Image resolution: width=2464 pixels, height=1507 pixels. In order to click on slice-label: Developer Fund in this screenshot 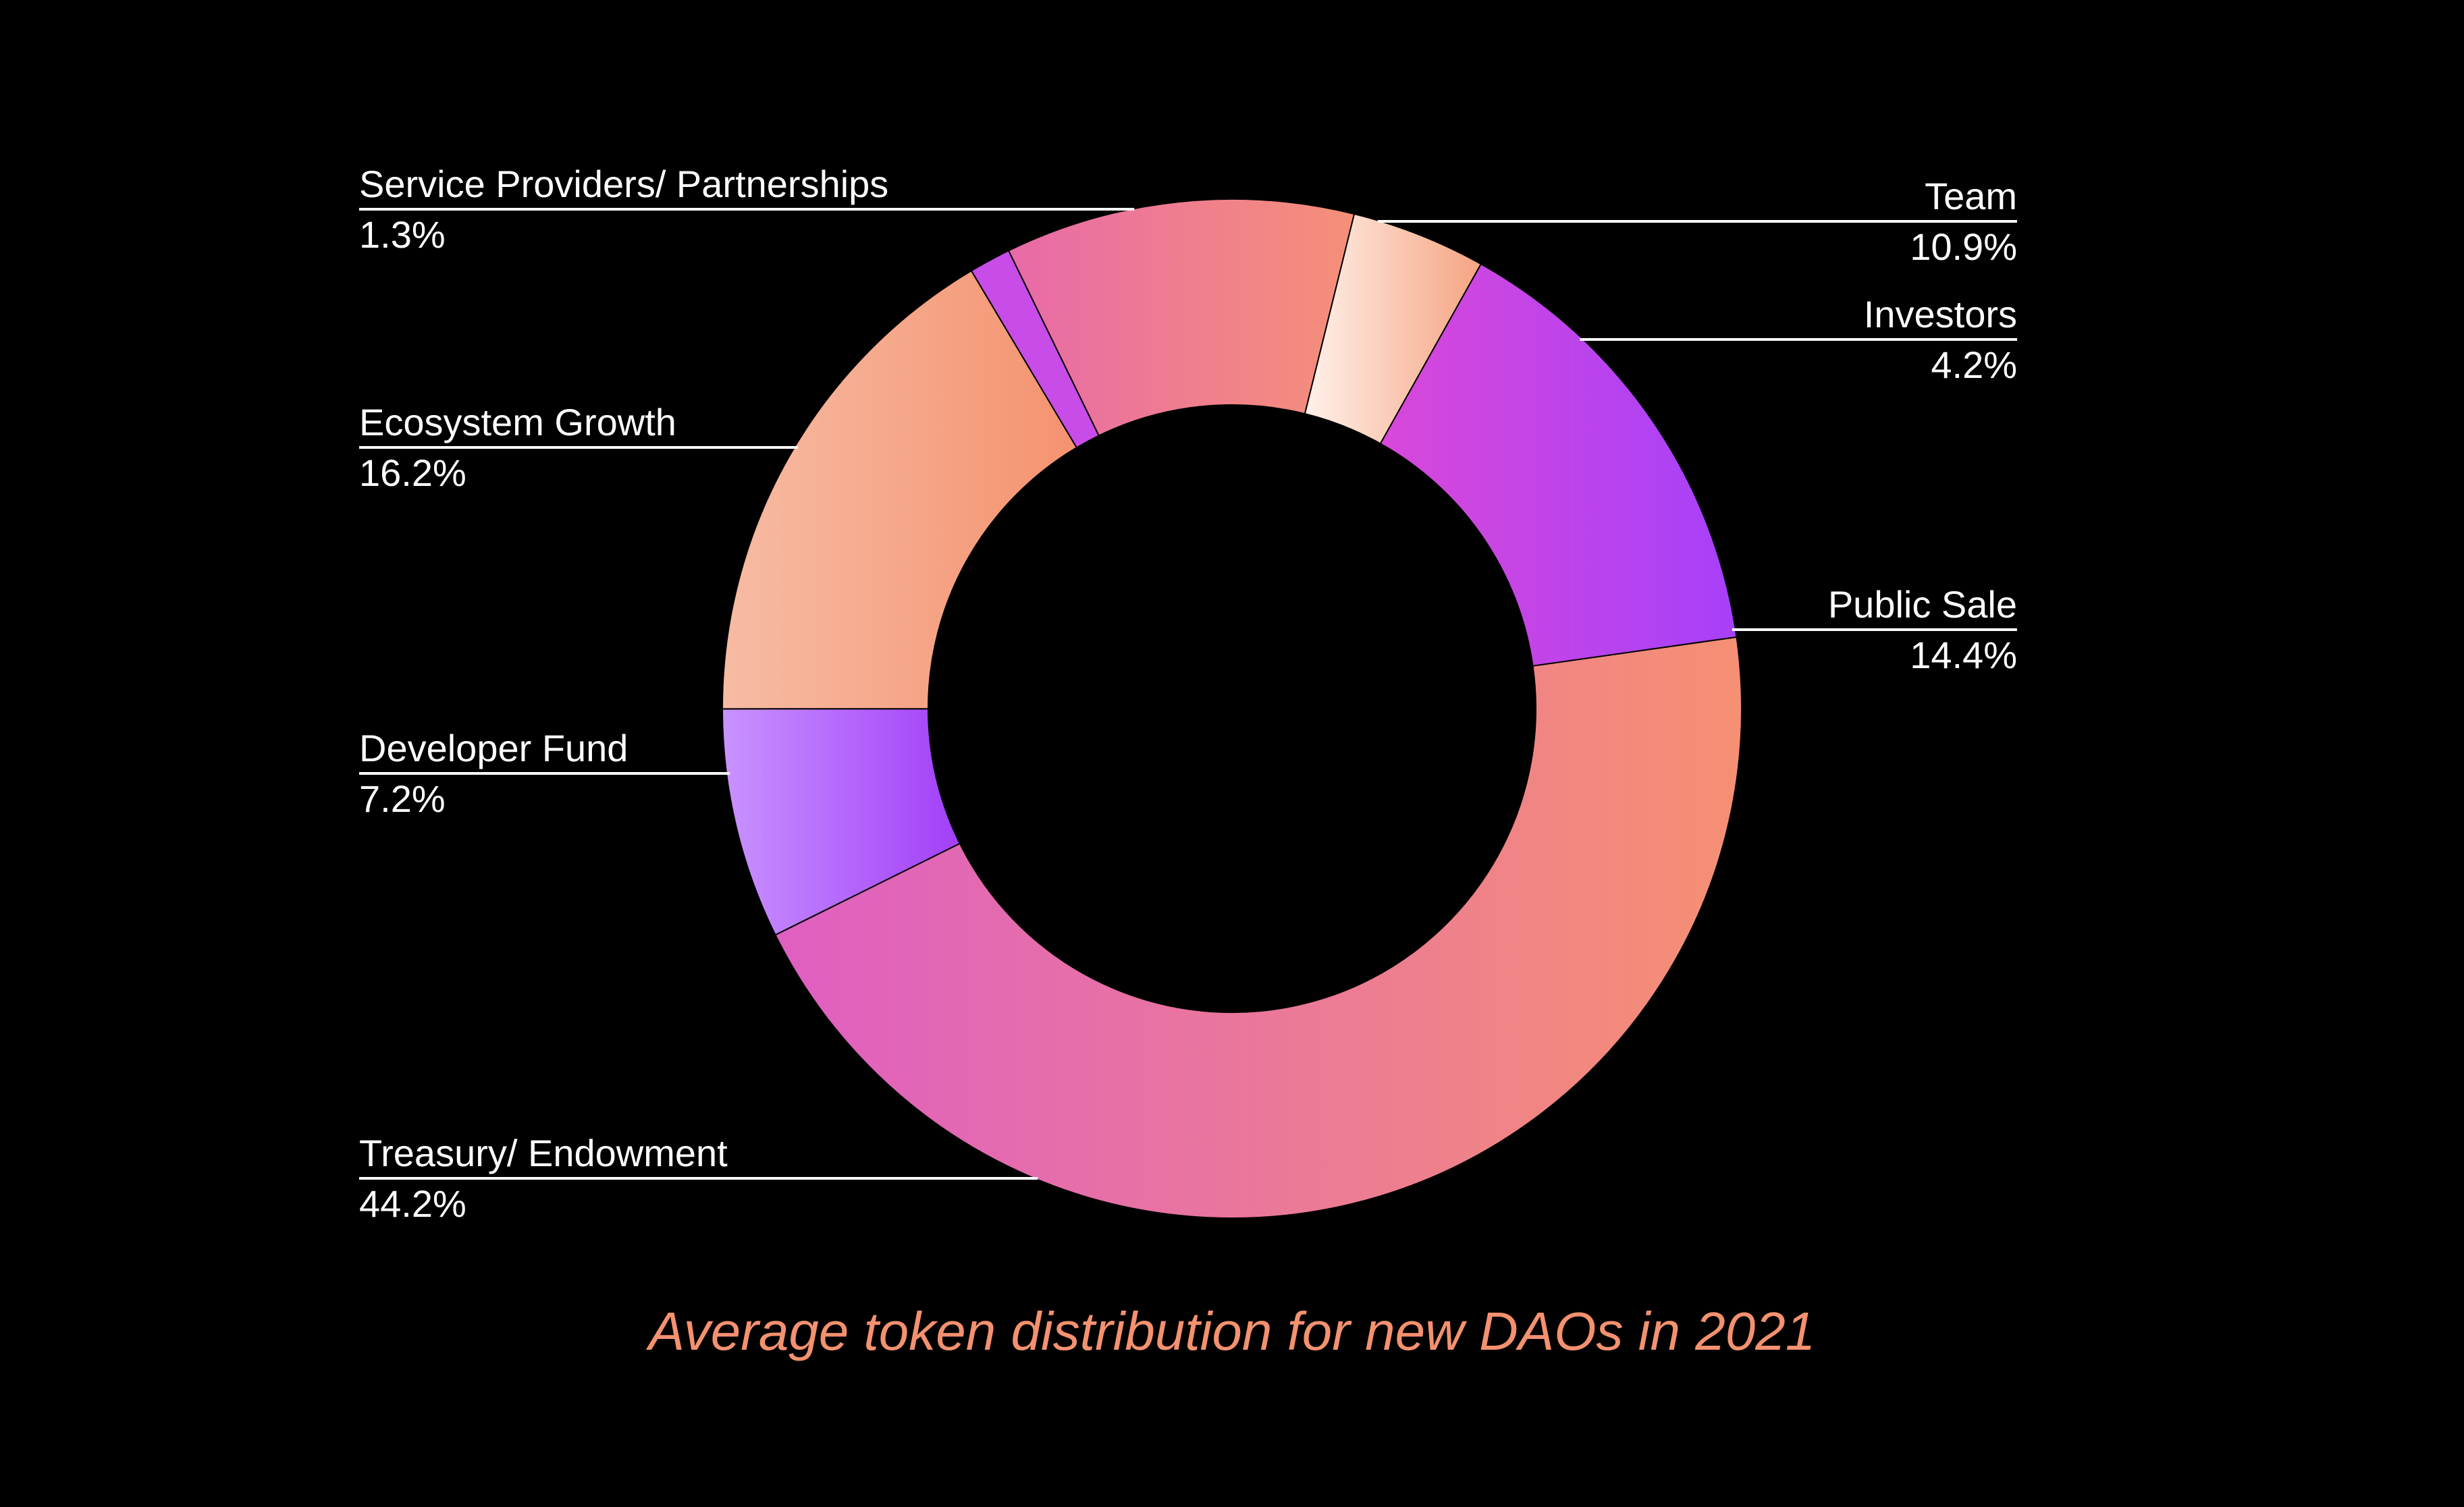, I will do `click(493, 748)`.